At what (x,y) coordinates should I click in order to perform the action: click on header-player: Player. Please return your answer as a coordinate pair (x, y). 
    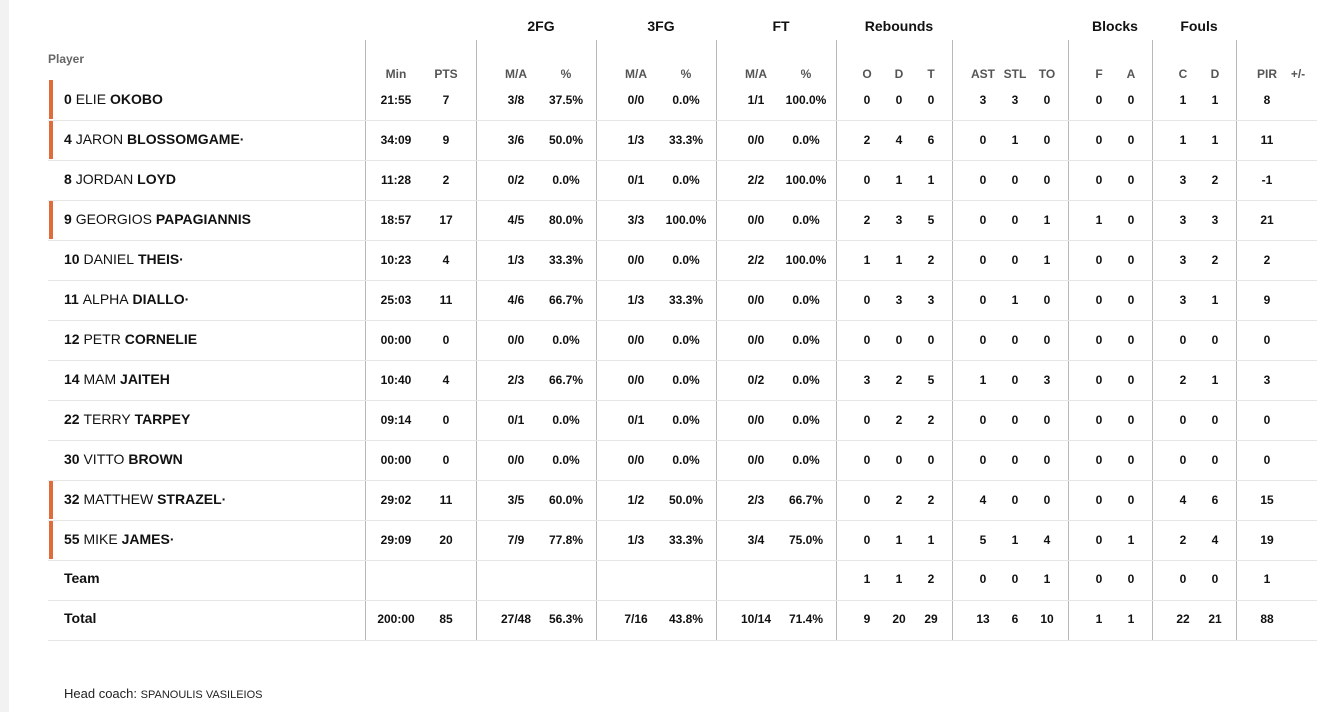
    Looking at the image, I should click on (66, 59).